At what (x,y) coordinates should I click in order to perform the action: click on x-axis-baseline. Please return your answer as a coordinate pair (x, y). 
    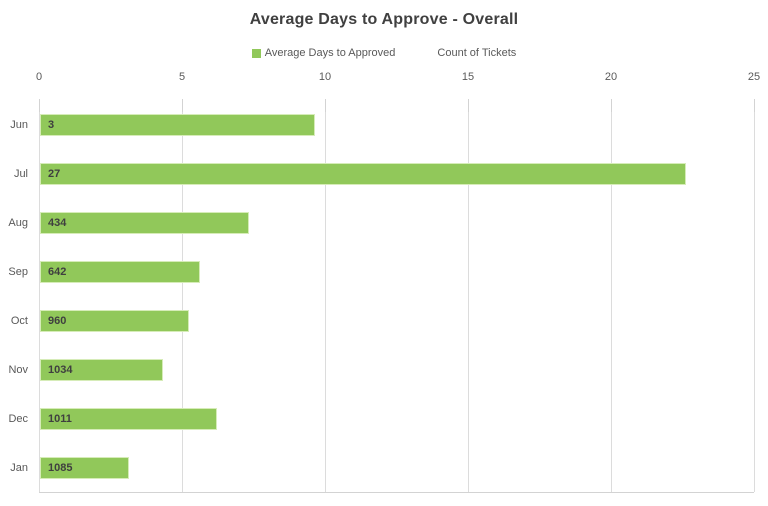
    Looking at the image, I should click on (396, 492).